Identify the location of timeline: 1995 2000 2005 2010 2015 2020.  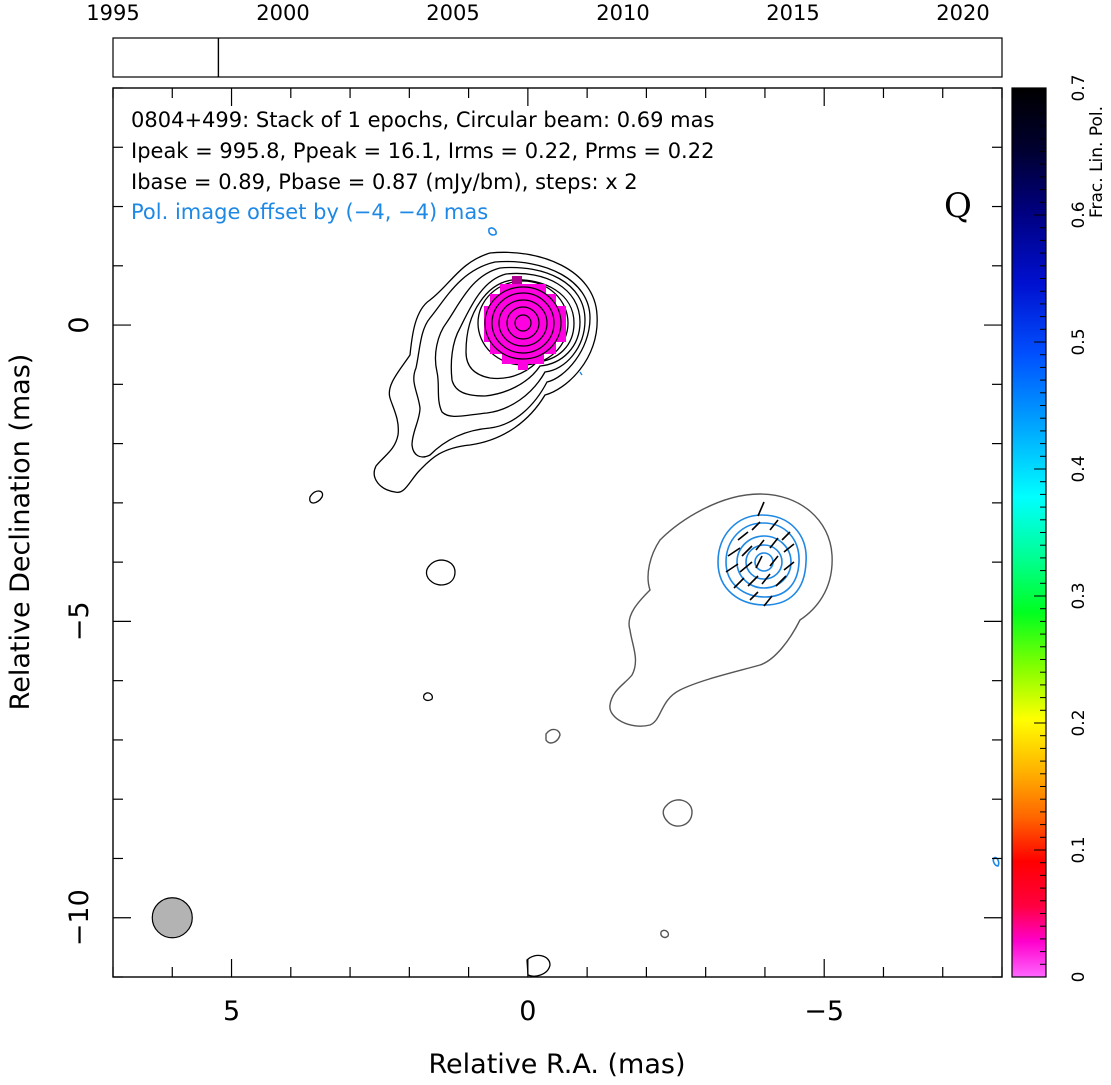
(544, 39).